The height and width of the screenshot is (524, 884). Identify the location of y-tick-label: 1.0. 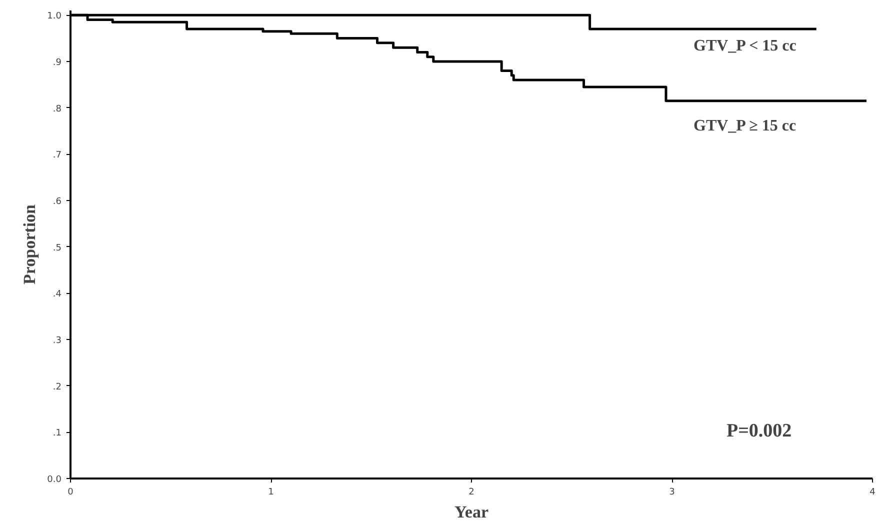
(54, 17).